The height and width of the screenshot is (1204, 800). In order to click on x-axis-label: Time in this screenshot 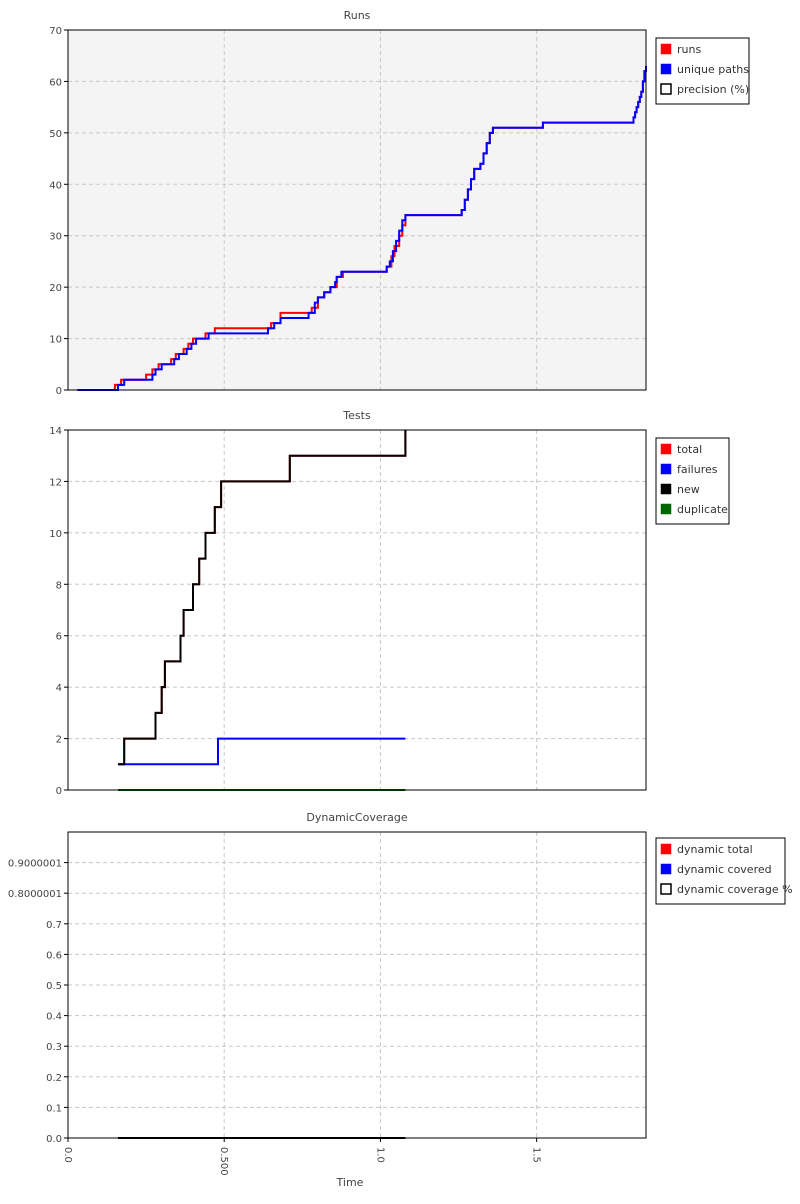, I will do `click(350, 1182)`.